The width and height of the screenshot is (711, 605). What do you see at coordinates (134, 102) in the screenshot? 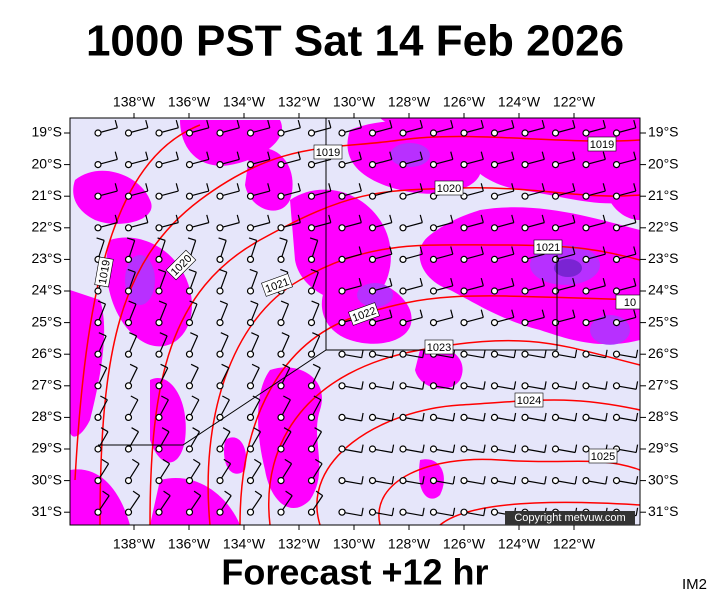
I see `lon-label-top: 138°W` at bounding box center [134, 102].